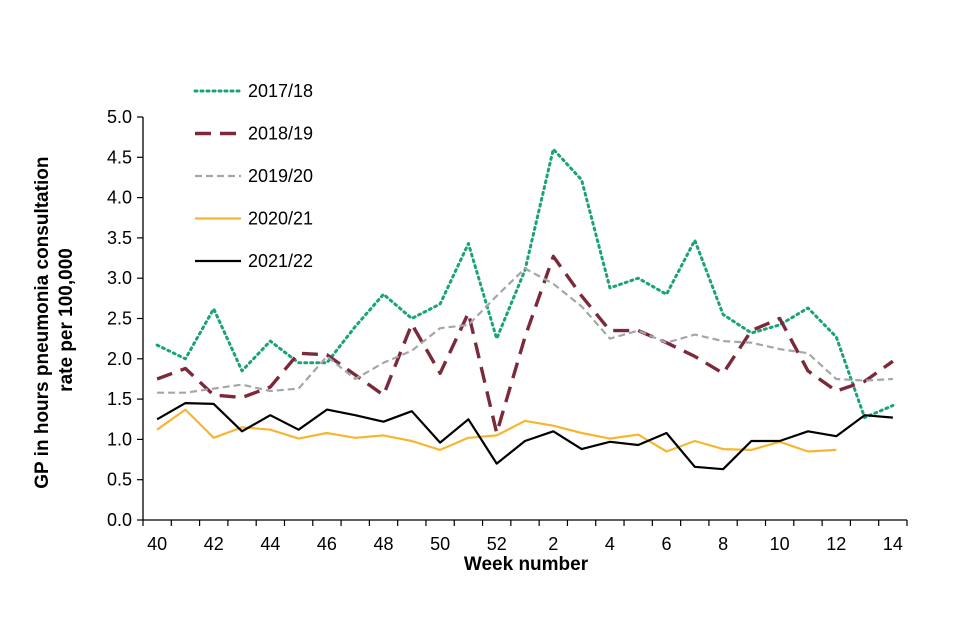 This screenshot has height=640, width=960. I want to click on legend-label-2017-18: 2017/18, so click(280, 91).